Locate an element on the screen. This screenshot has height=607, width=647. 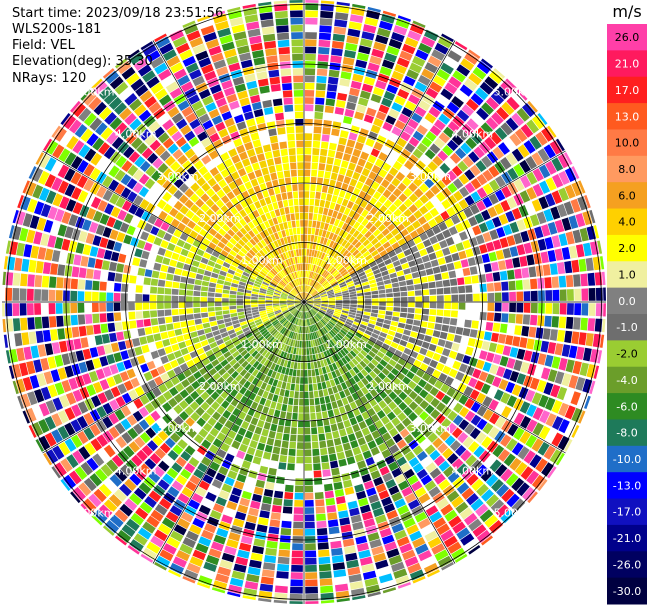
colorbar-tick-label: 1.0 is located at coordinates (627, 274).